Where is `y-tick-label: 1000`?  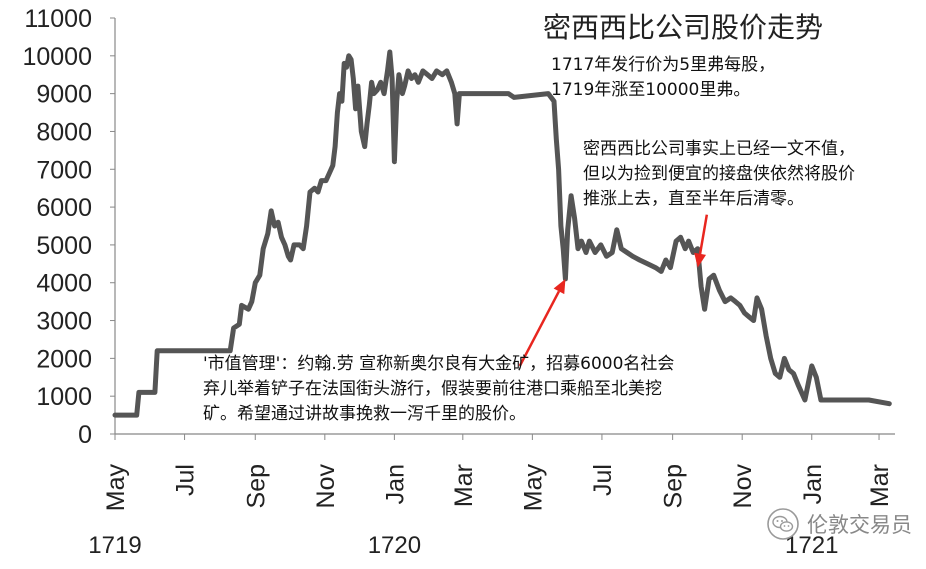 y-tick-label: 1000 is located at coordinates (64, 397).